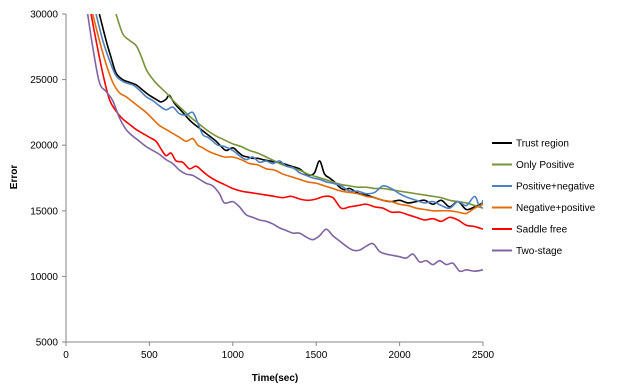 This screenshot has width=628, height=385. I want to click on y-axis-title: Error, so click(14, 177).